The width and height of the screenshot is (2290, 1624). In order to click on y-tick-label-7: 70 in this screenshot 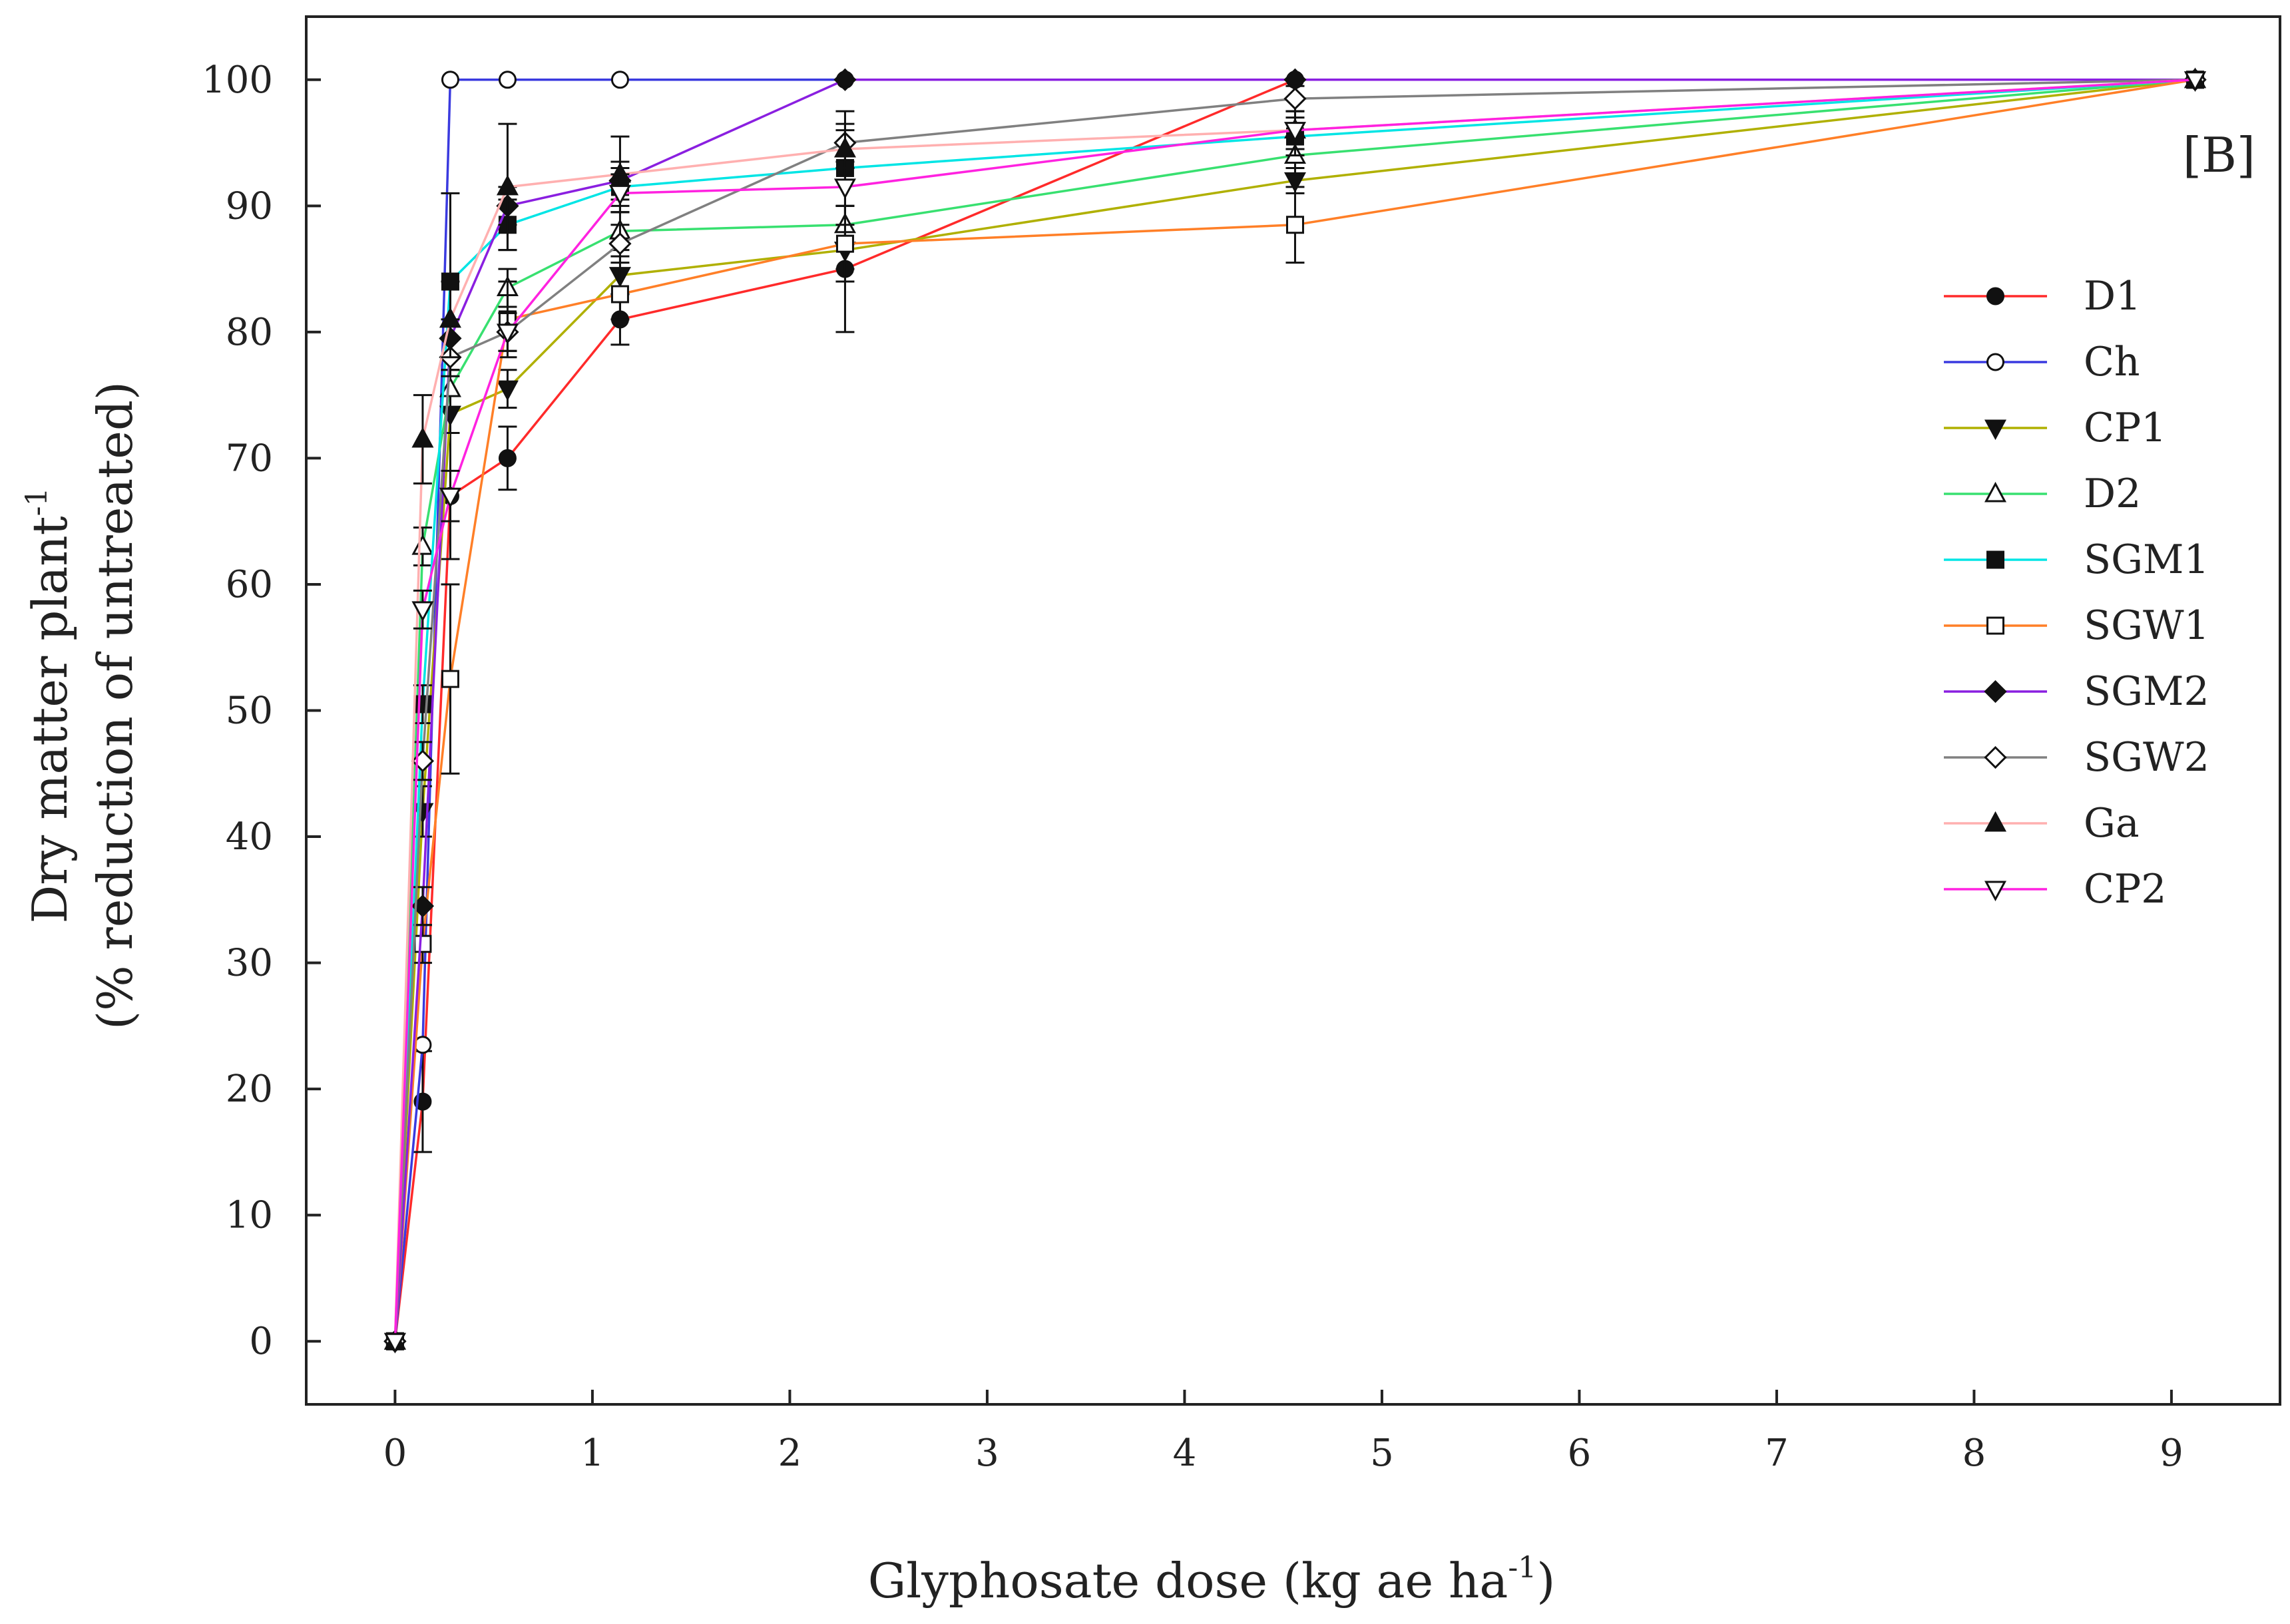, I will do `click(249, 458)`.